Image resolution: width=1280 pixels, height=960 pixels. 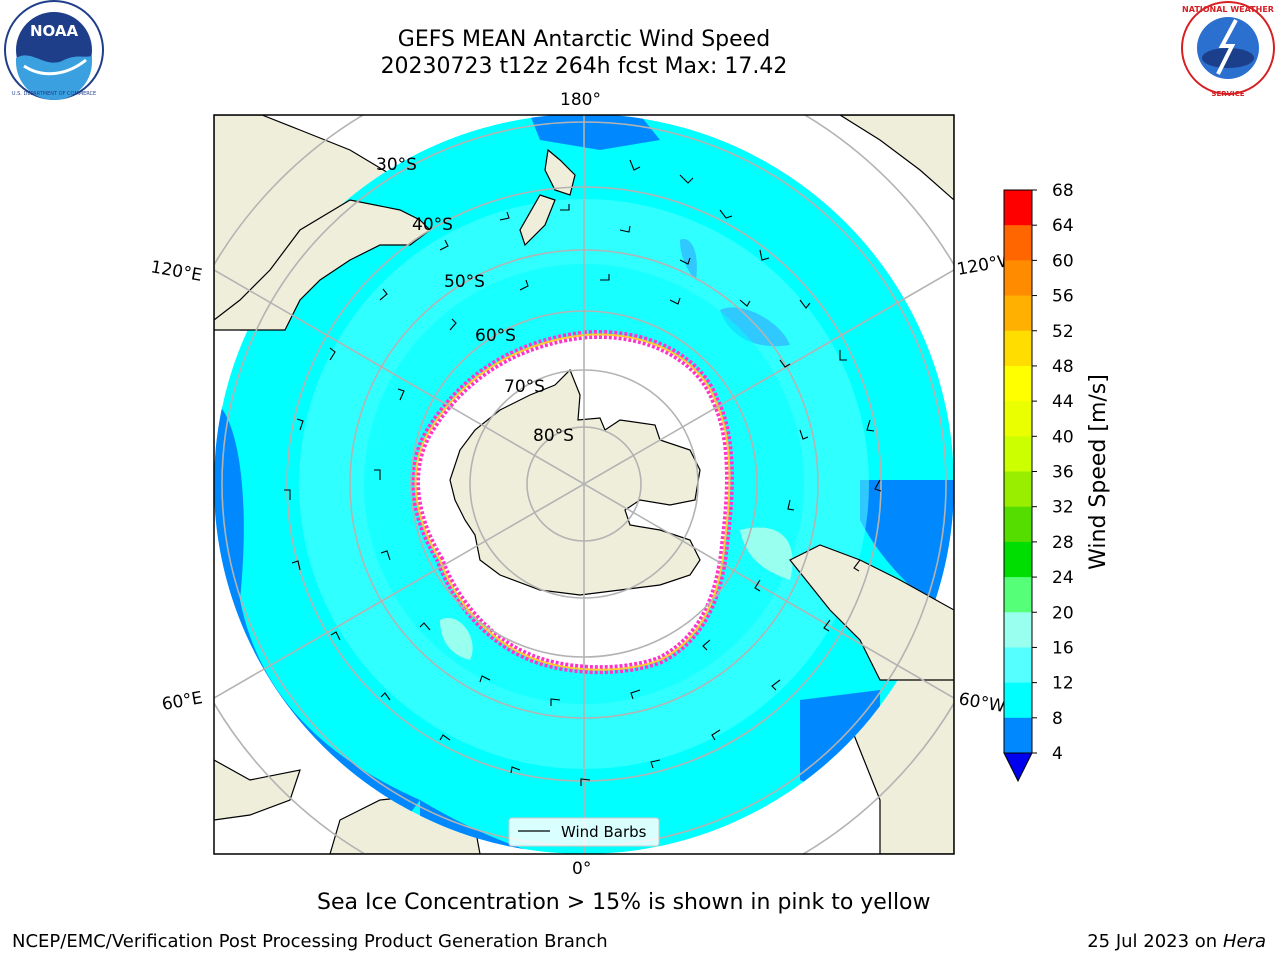 I want to click on colorbar: 68 64 60 56 52 48 44 40 36 32 28 24 20 16 12 8 4, so click(x=1038, y=482).